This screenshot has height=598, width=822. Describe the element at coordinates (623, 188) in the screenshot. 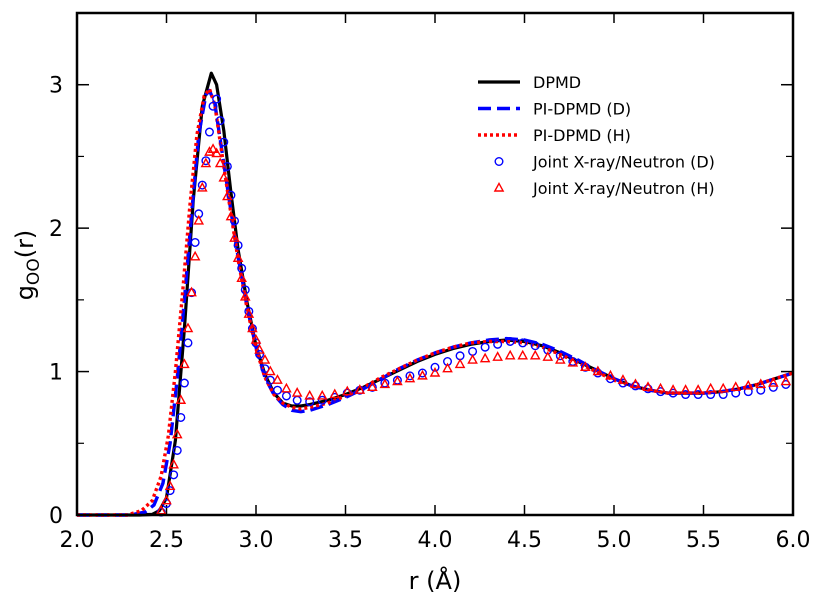

I see `legend-label: Joint X-ray/Neutron (H)` at that location.